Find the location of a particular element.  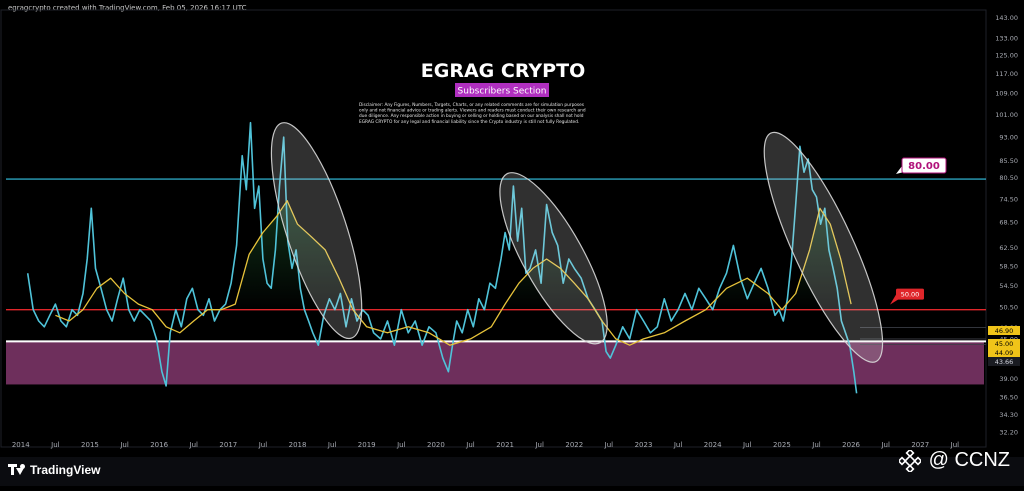

y-tick-label: 80.50 is located at coordinates (1008, 178).